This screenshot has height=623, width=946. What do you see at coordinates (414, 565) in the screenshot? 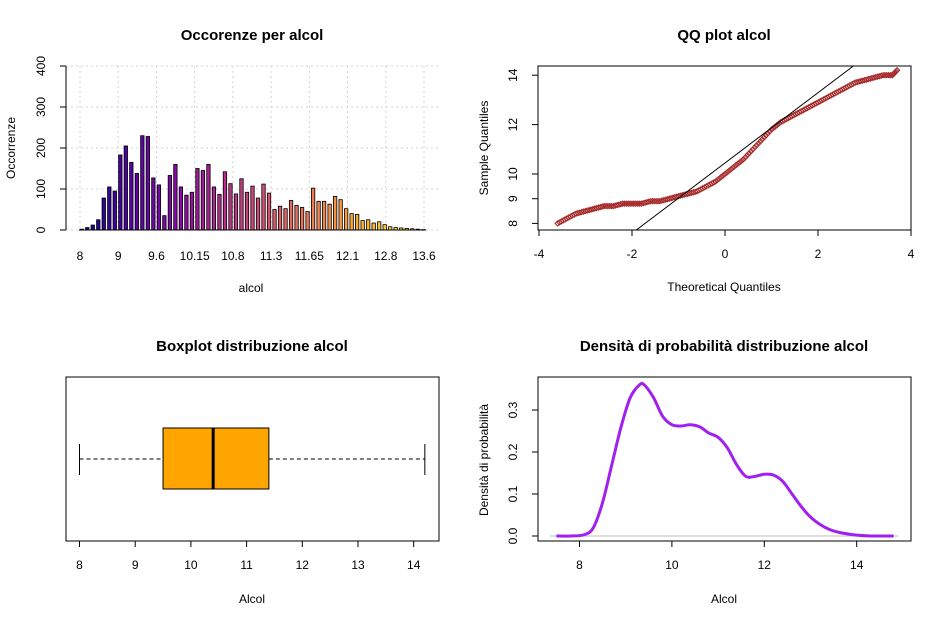
I see `boxplot-x-tick-label: 14` at bounding box center [414, 565].